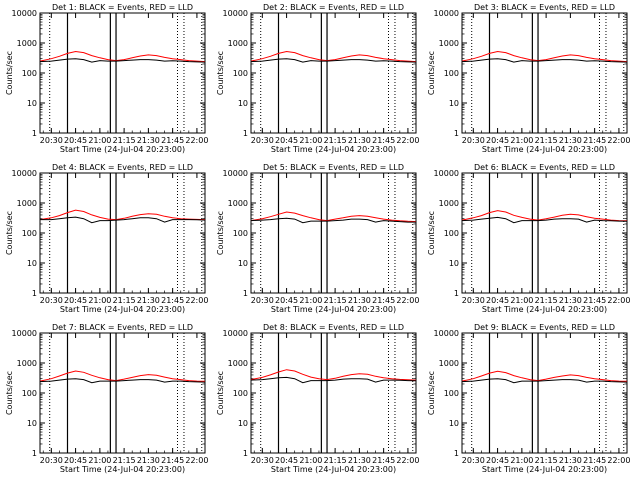  What do you see at coordinates (333, 167) in the screenshot?
I see `panel-title: Det 5: BLACK = Events, RED = LLD` at bounding box center [333, 167].